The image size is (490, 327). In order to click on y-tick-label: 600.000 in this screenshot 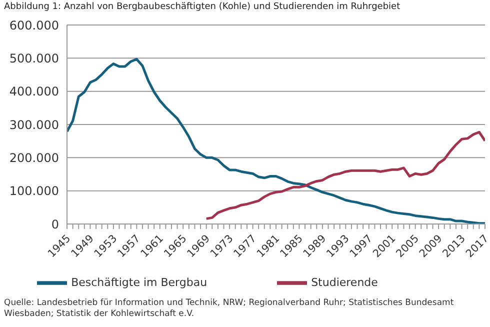, I will do `click(34, 25)`.